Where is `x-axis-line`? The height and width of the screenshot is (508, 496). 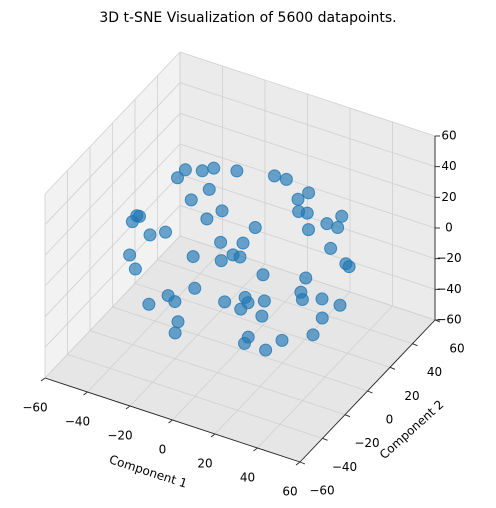
x-axis-line is located at coordinates (172, 420).